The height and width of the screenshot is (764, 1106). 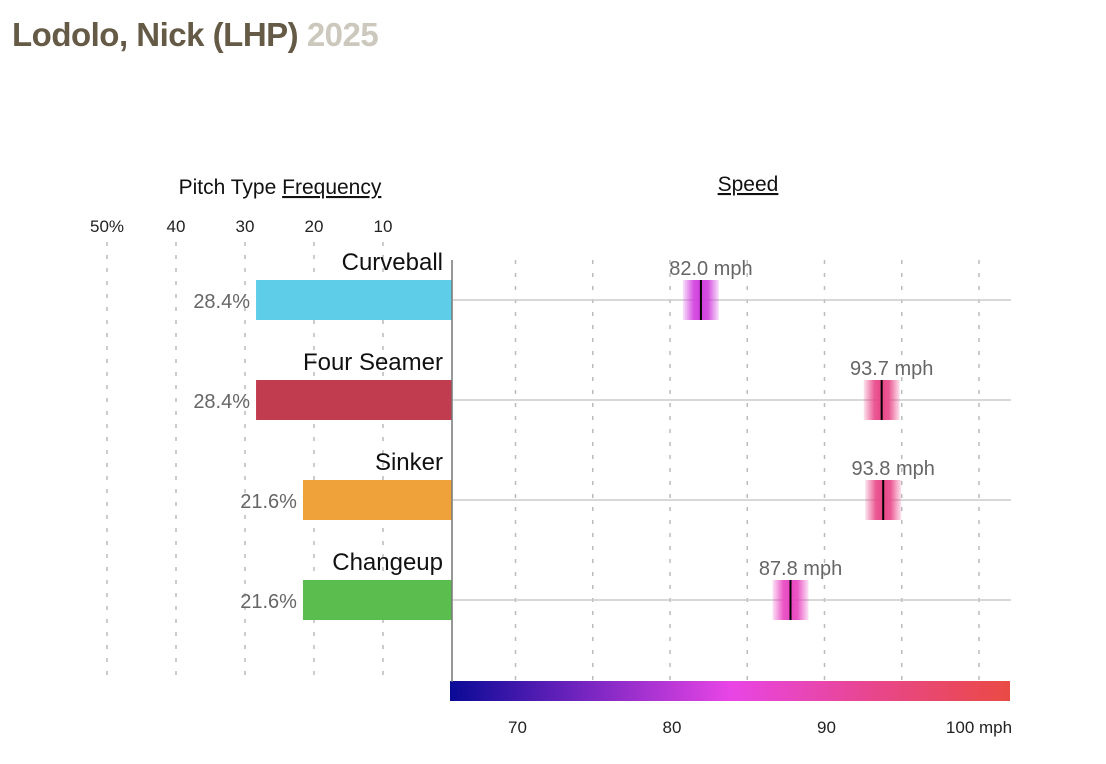 I want to click on frequency-title: Pitch Type Frequency, so click(x=280, y=187).